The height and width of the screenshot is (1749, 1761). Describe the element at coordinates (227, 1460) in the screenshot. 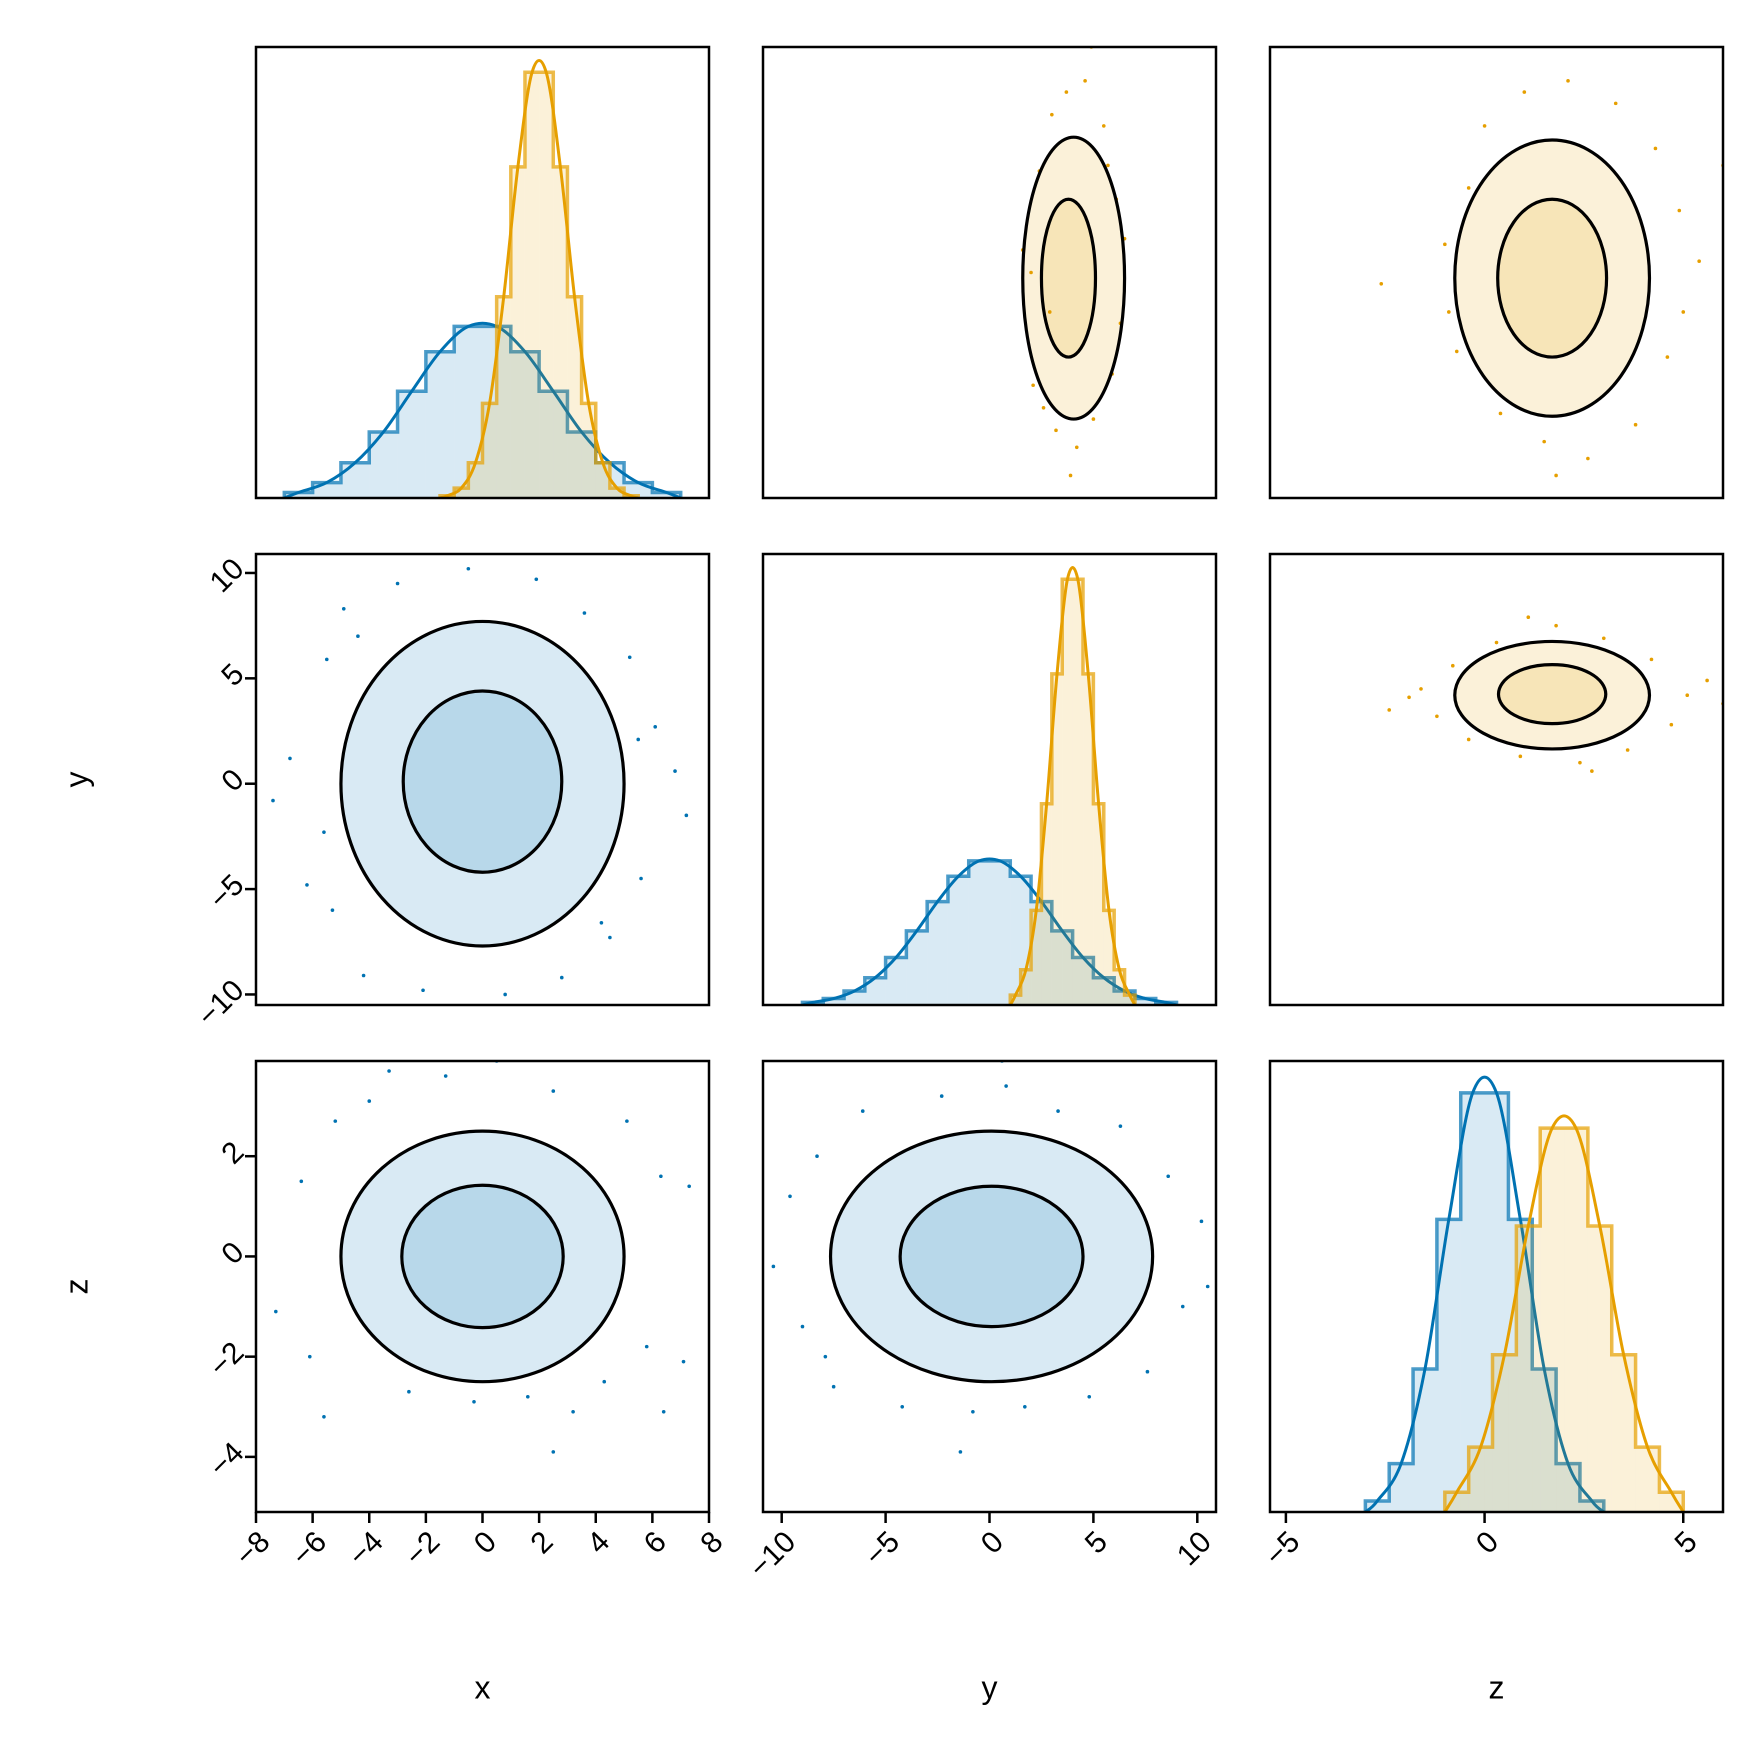

I see `y-tick-label: −4` at that location.